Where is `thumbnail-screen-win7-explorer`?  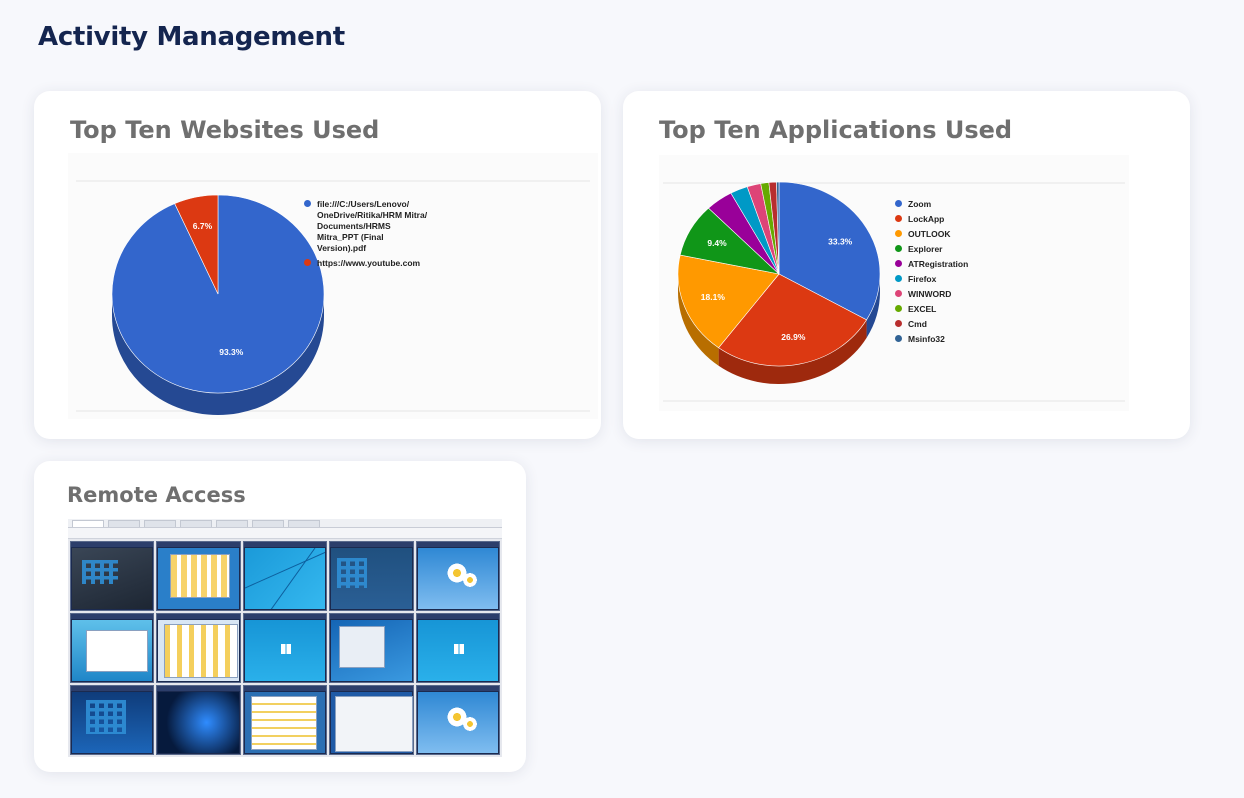
thumbnail-screen-win7-explorer is located at coordinates (112, 650).